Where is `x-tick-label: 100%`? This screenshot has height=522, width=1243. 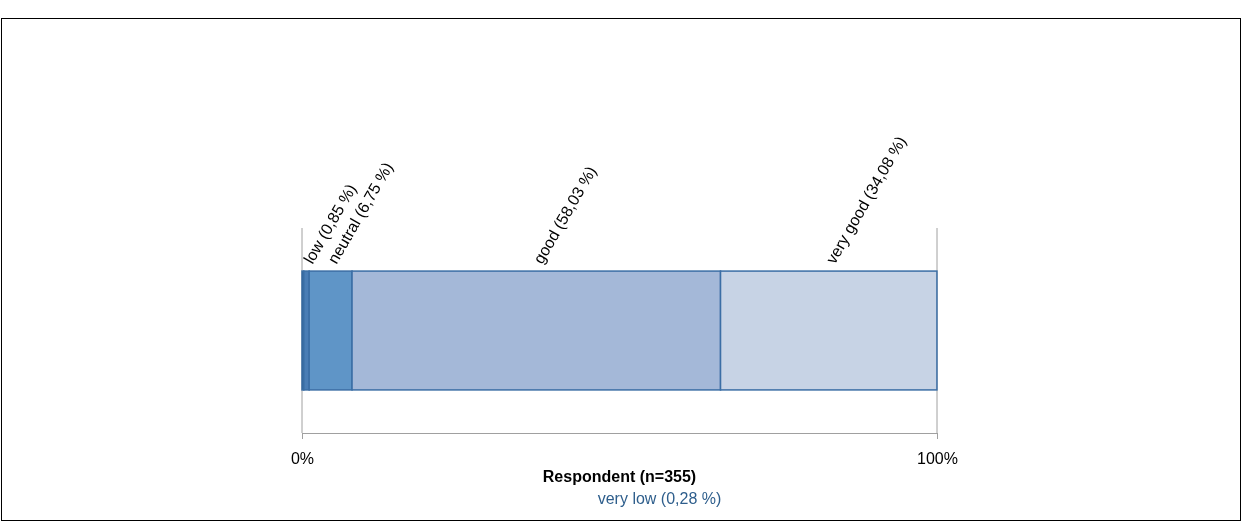
x-tick-label: 100% is located at coordinates (937, 459).